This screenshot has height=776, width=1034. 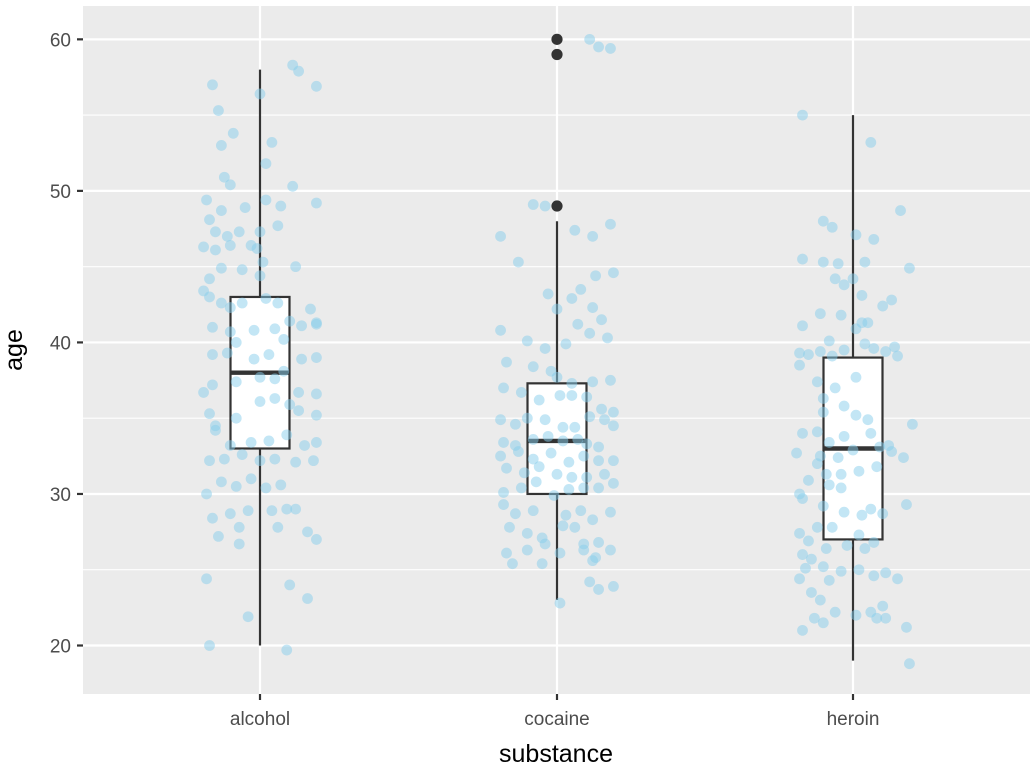 I want to click on x-axis-title: substance, so click(x=556, y=754).